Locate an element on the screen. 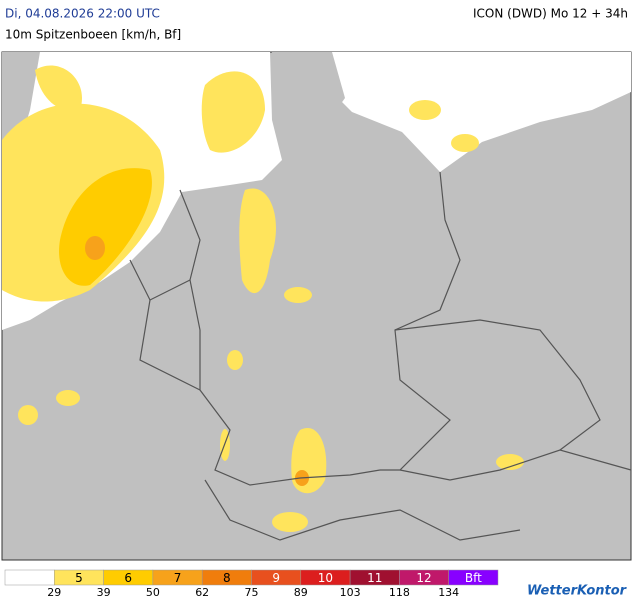 Image resolution: width=633 pixels, height=604 pixels. bft-label: 5 is located at coordinates (79, 578).